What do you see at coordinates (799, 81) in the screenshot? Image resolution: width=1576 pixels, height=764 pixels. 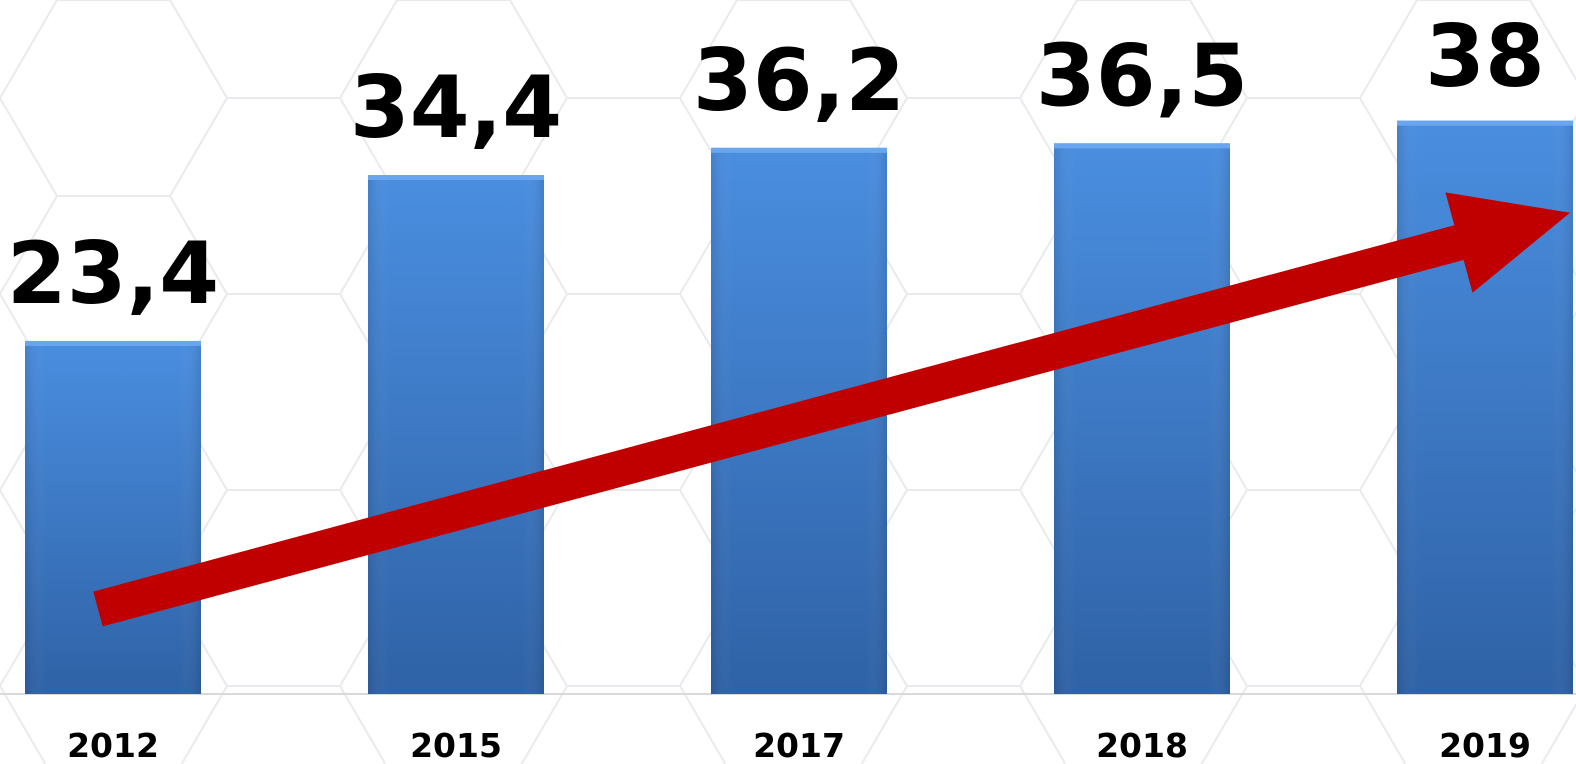 I see `data-label-2017: 36,2` at bounding box center [799, 81].